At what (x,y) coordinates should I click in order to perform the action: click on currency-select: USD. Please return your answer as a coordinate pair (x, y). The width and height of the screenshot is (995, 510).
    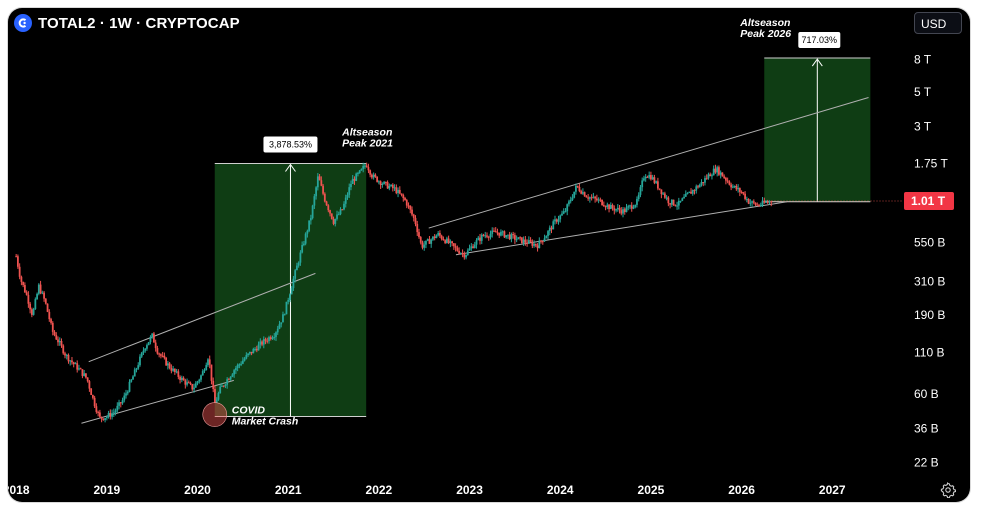
    Looking at the image, I should click on (938, 23).